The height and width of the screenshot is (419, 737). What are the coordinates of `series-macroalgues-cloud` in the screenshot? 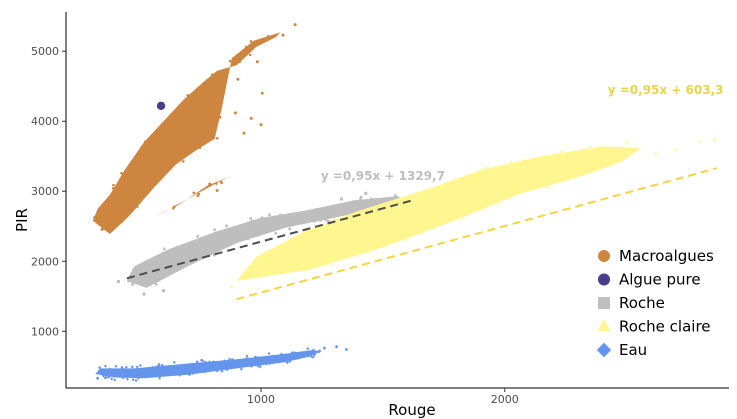 It's located at (186, 133).